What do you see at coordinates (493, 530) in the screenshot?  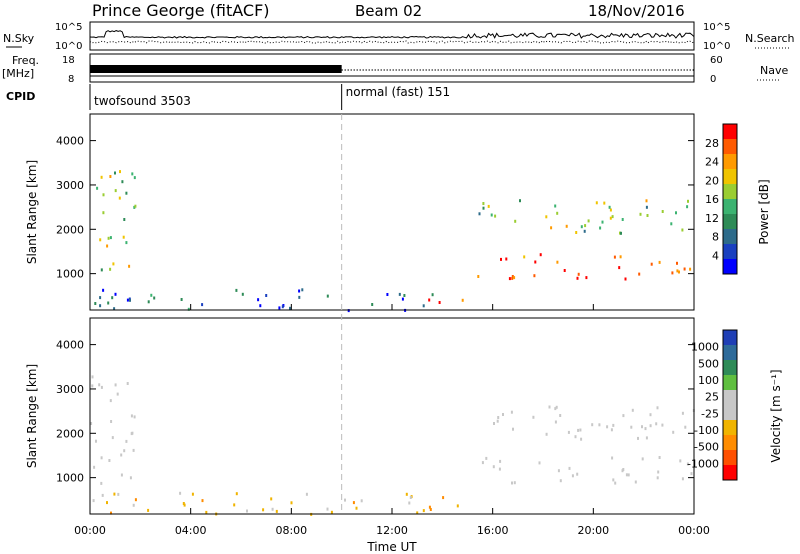 I see `x-tick-label: 16:00` at bounding box center [493, 530].